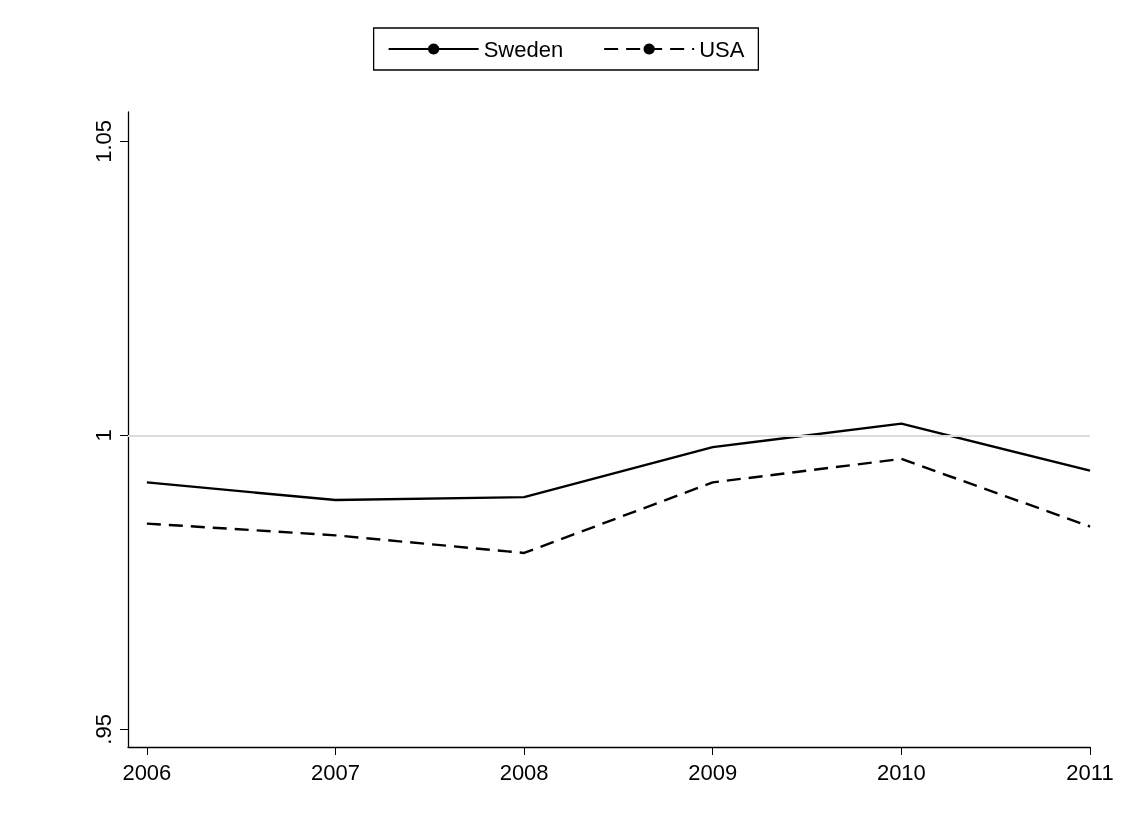 The image size is (1132, 829). I want to click on y-tick-label: .95, so click(103, 729).